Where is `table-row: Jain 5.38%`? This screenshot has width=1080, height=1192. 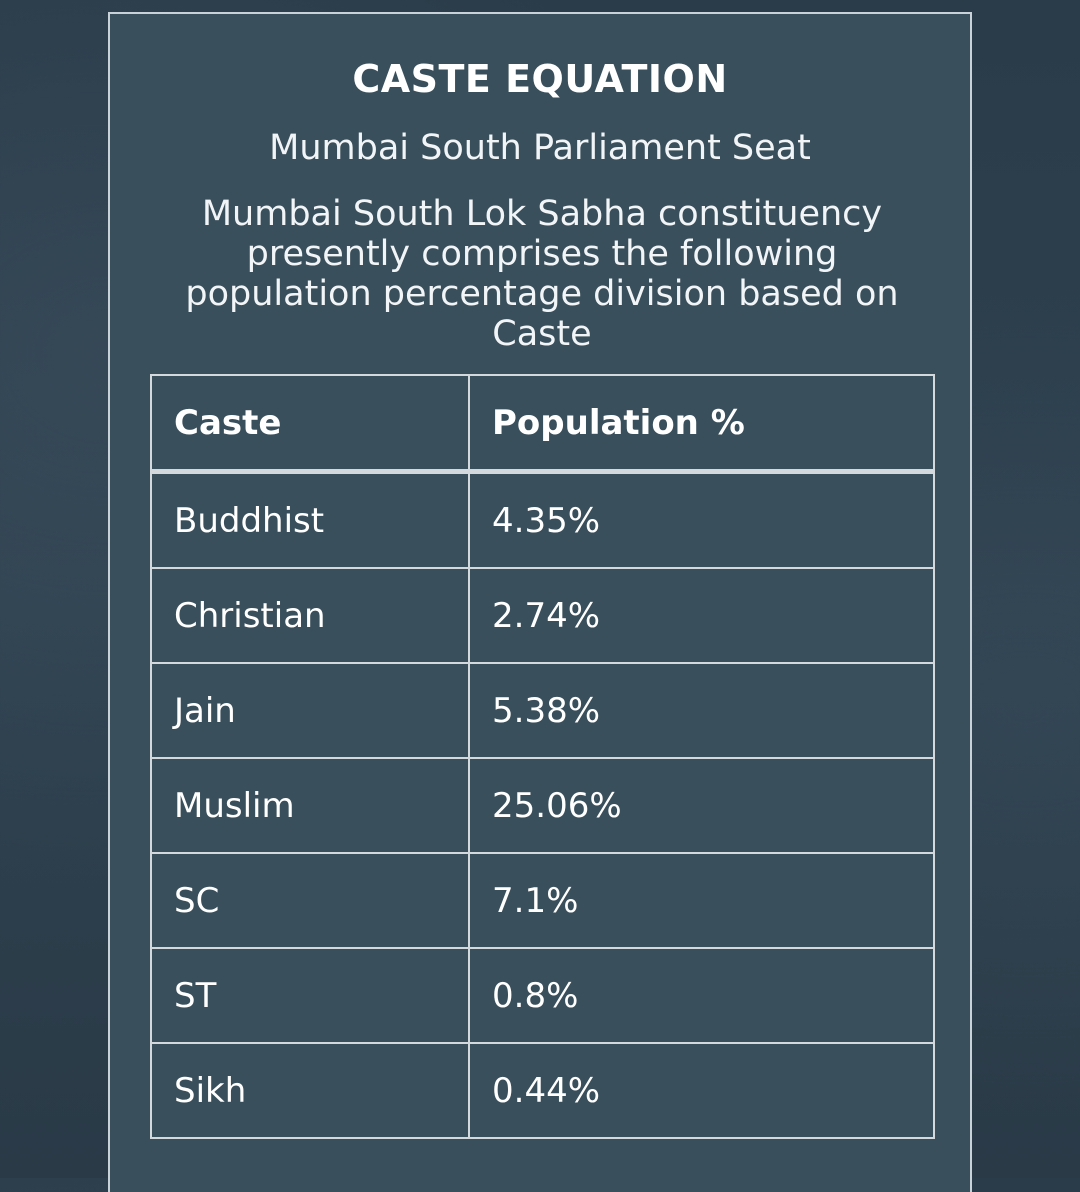 table-row: Jain 5.38% is located at coordinates (542, 710).